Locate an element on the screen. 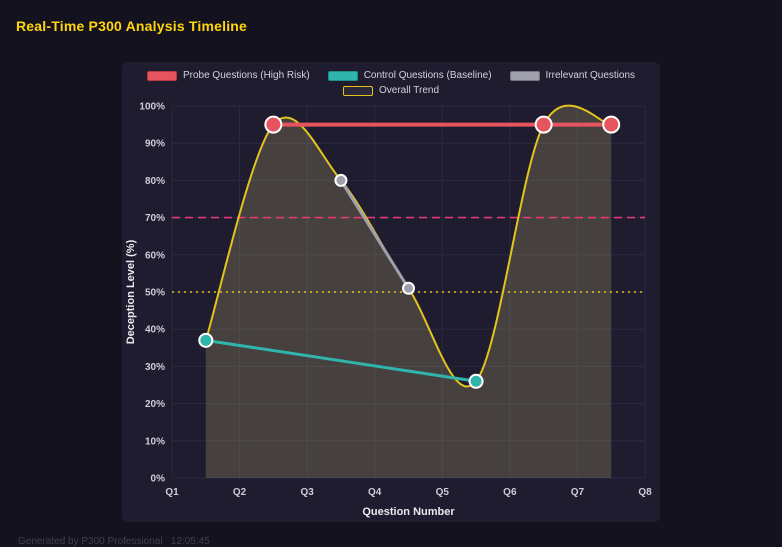  y-axis-tick-label: 40% is located at coordinates (155, 330).